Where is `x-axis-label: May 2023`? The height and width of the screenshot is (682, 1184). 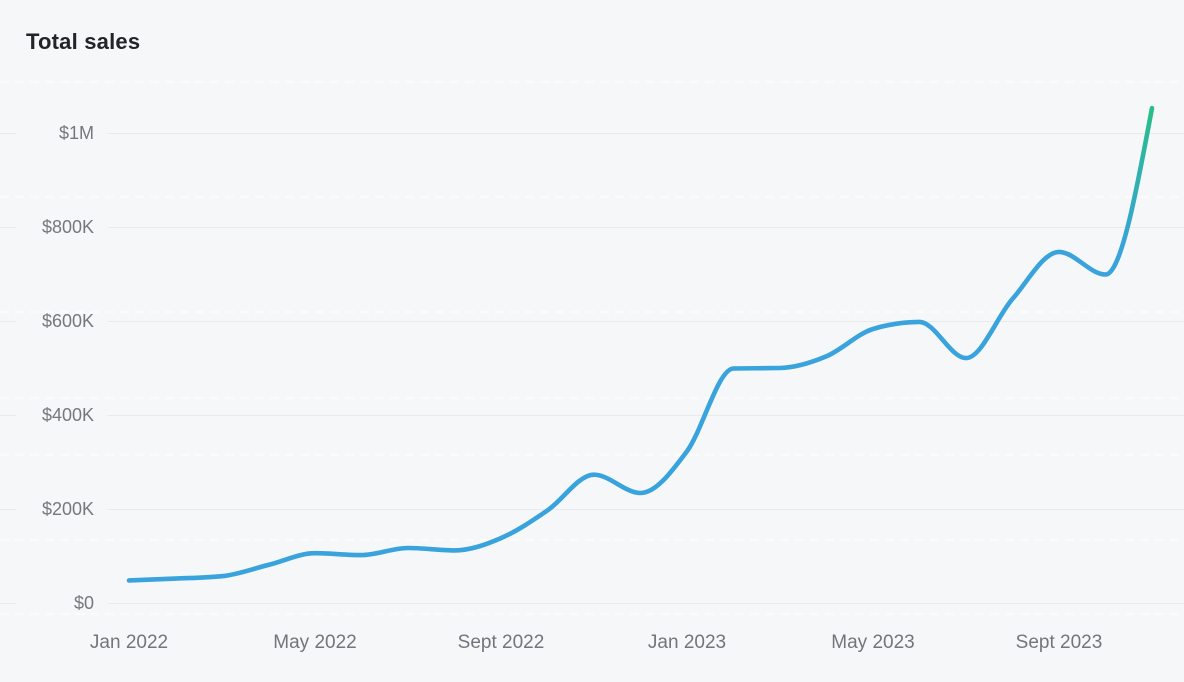
x-axis-label: May 2023 is located at coordinates (873, 642).